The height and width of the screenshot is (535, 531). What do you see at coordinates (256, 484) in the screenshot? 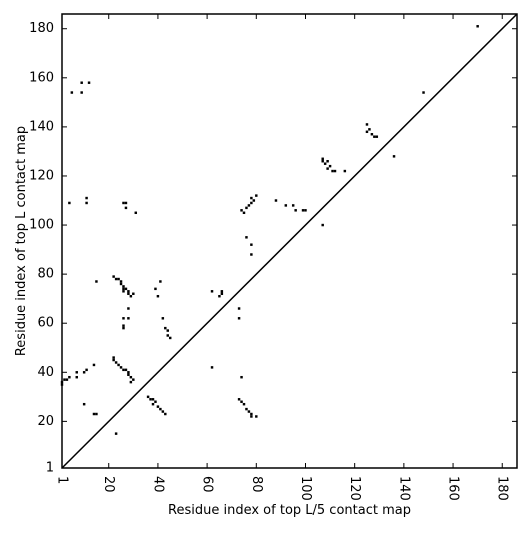
I see `x-tick-label: 80` at bounding box center [256, 484].